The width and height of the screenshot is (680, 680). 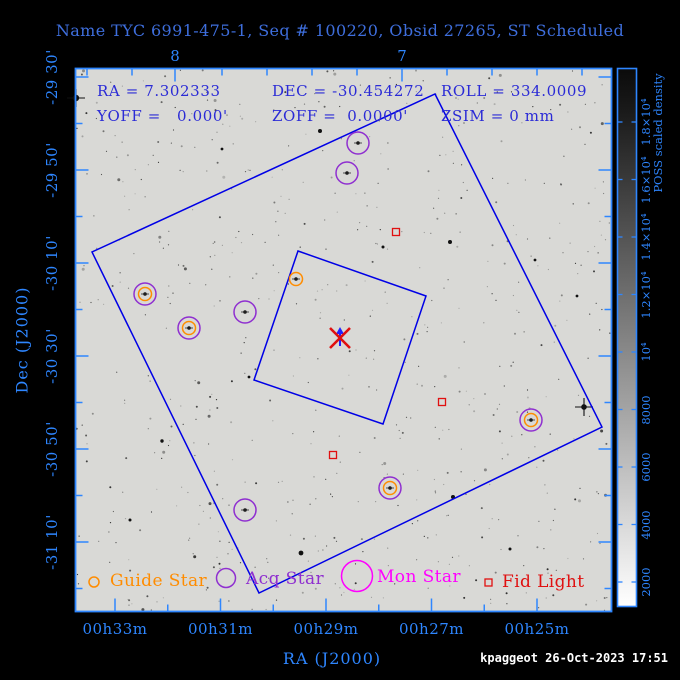 I want to click on colorbar-tick-label: 4000, so click(x=646, y=524).